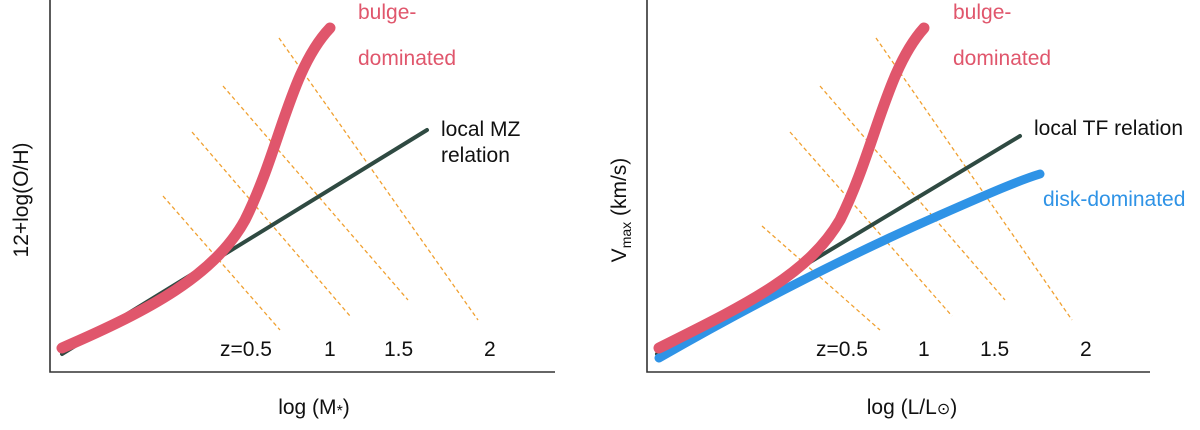  I want to click on right-z-label-1.5: 1.5, so click(994, 349).